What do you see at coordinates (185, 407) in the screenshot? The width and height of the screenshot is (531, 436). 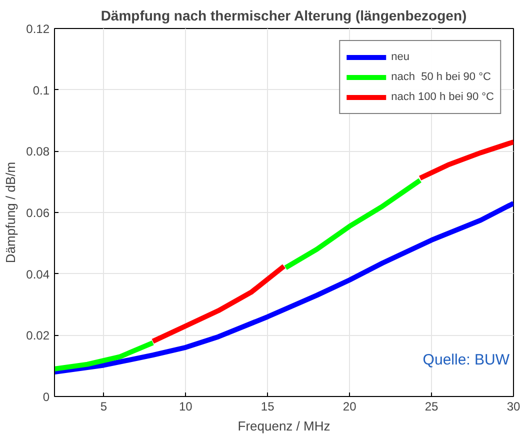 I see `x-tick-label: 10` at bounding box center [185, 407].